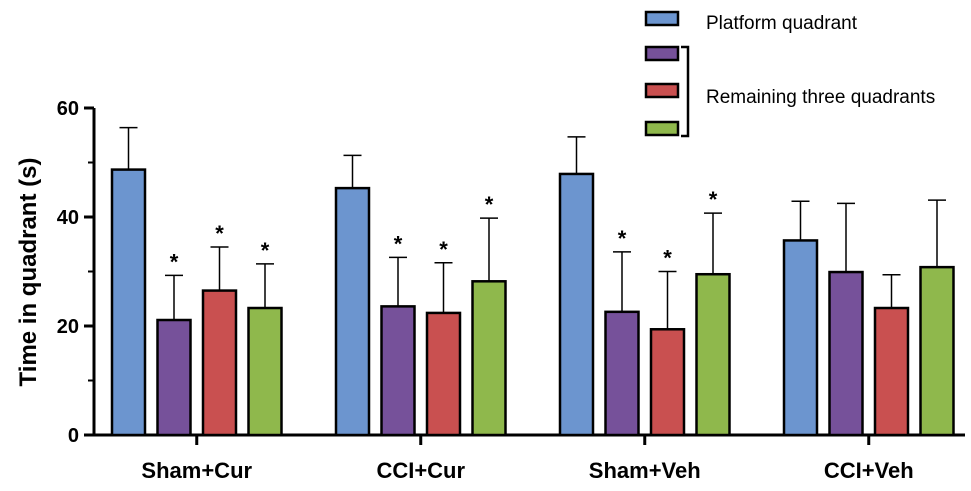 Image resolution: width=971 pixels, height=491 pixels. I want to click on x-category-label: Sham+Cur, so click(196, 470).